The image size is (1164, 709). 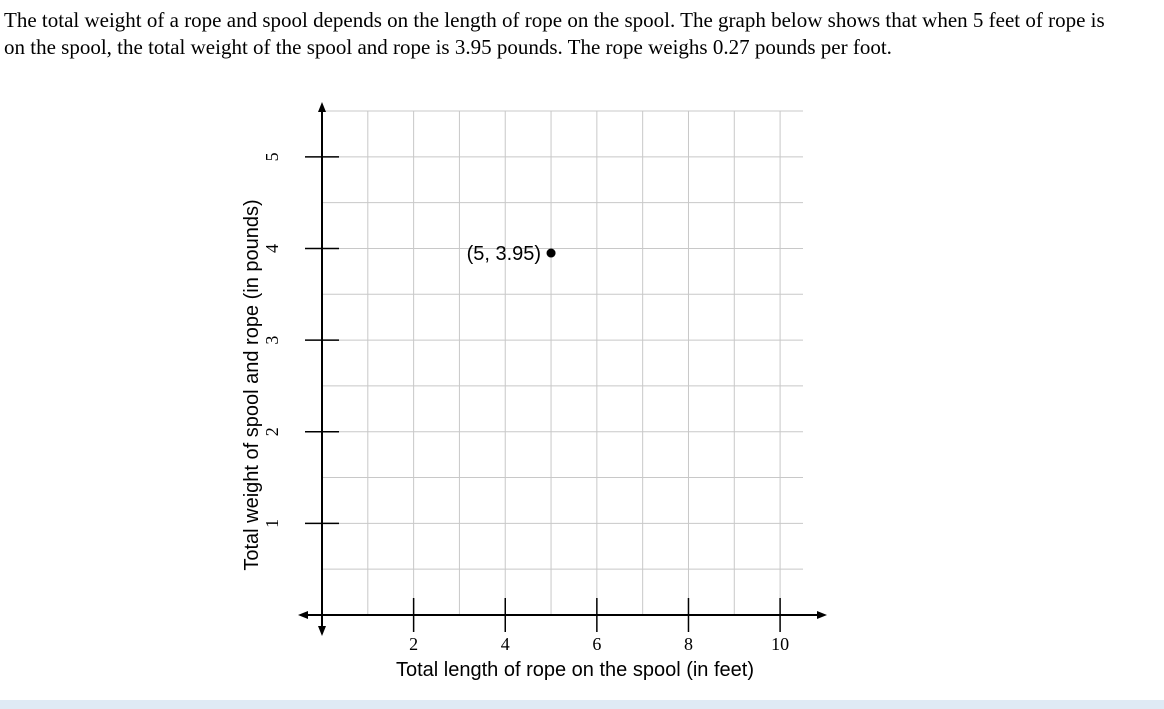 What do you see at coordinates (688, 644) in the screenshot?
I see `x-tick-label: 8` at bounding box center [688, 644].